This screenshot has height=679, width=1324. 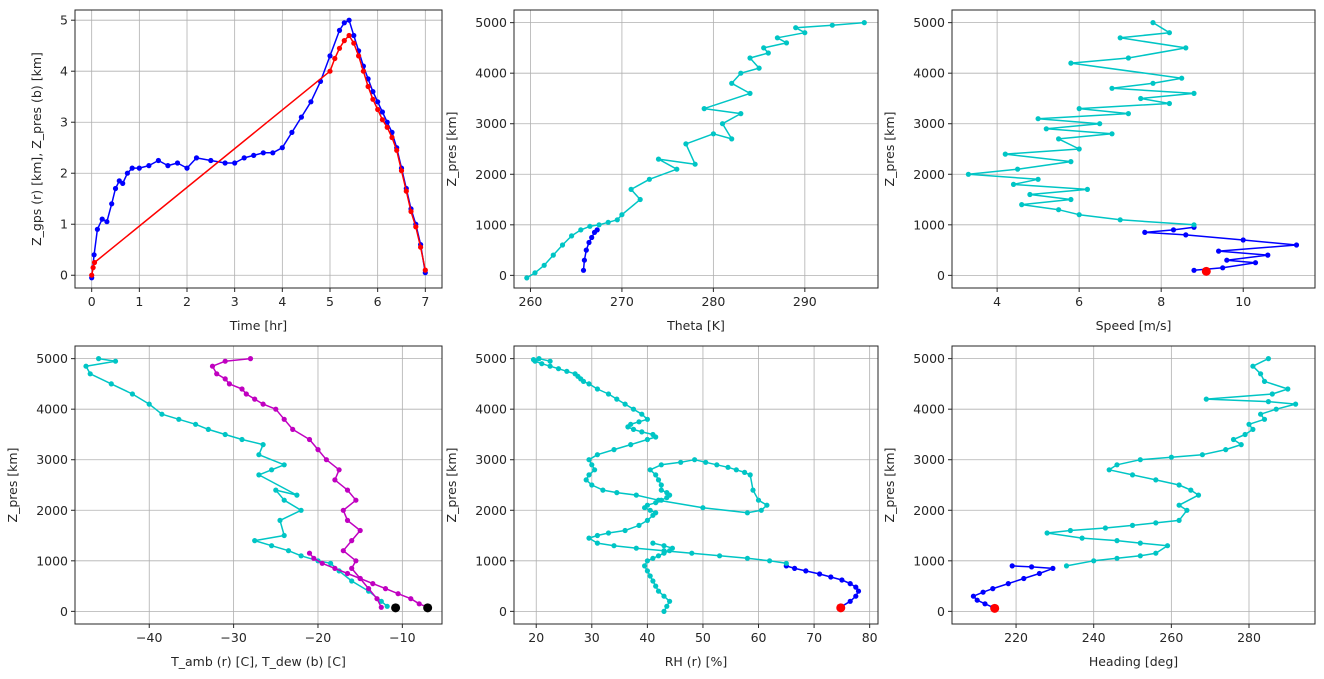 What do you see at coordinates (929, 224) in the screenshot?
I see `y-tick-label: 1000` at bounding box center [929, 224].